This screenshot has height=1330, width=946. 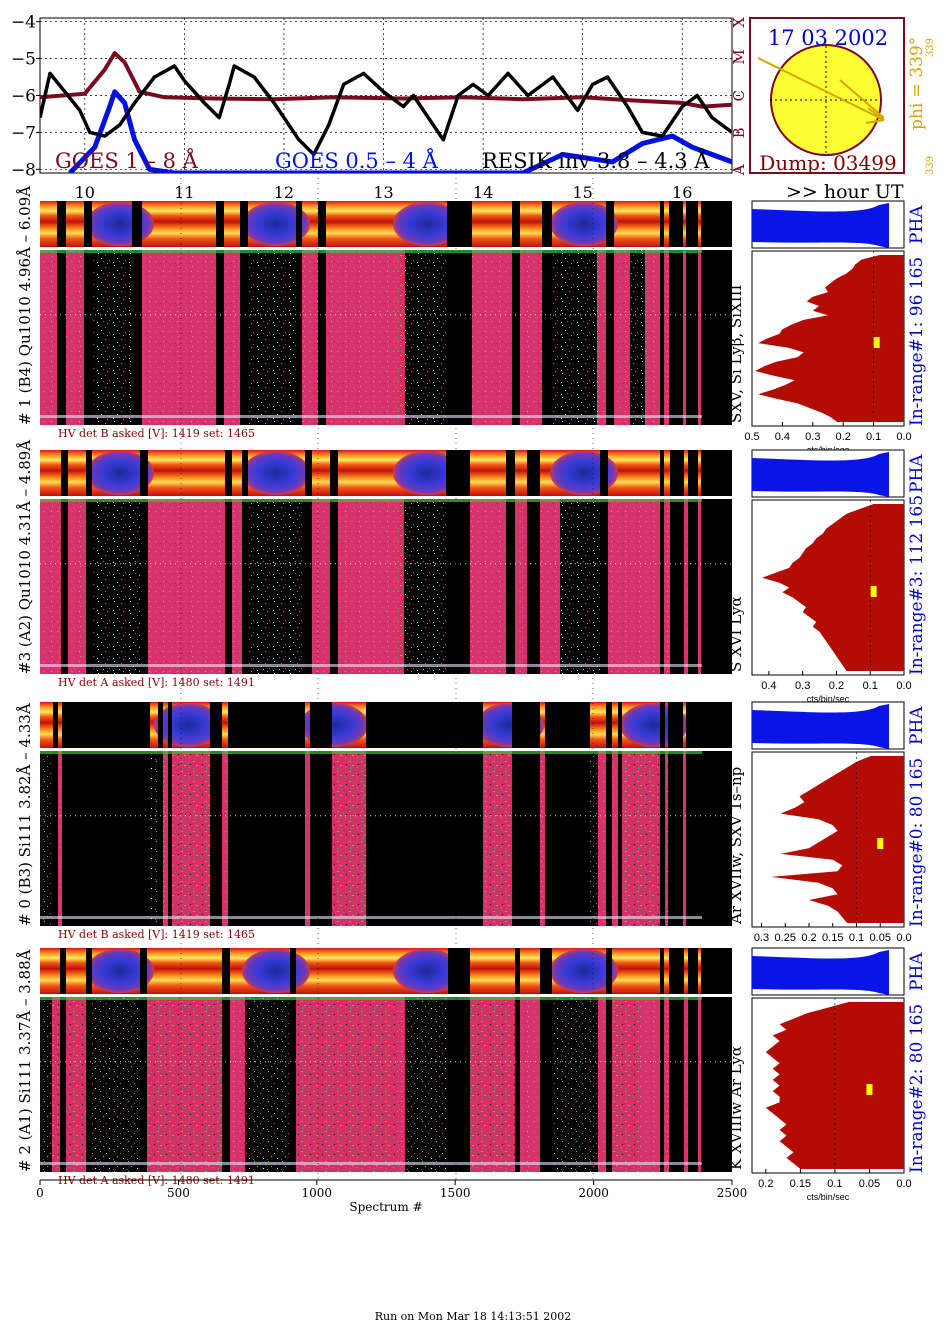 What do you see at coordinates (371, 752) in the screenshot?
I see `edge-line-top` at bounding box center [371, 752].